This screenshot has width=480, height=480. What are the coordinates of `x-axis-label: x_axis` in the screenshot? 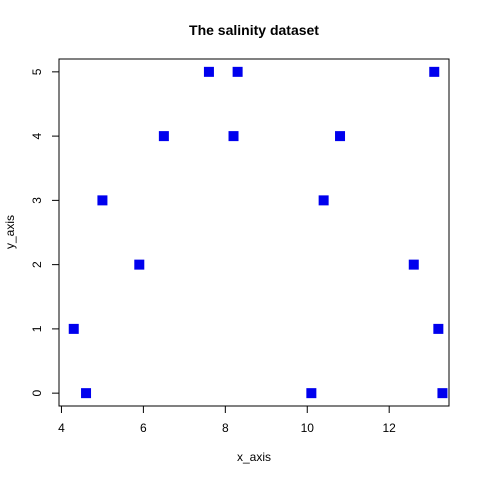 It's located at (254, 457).